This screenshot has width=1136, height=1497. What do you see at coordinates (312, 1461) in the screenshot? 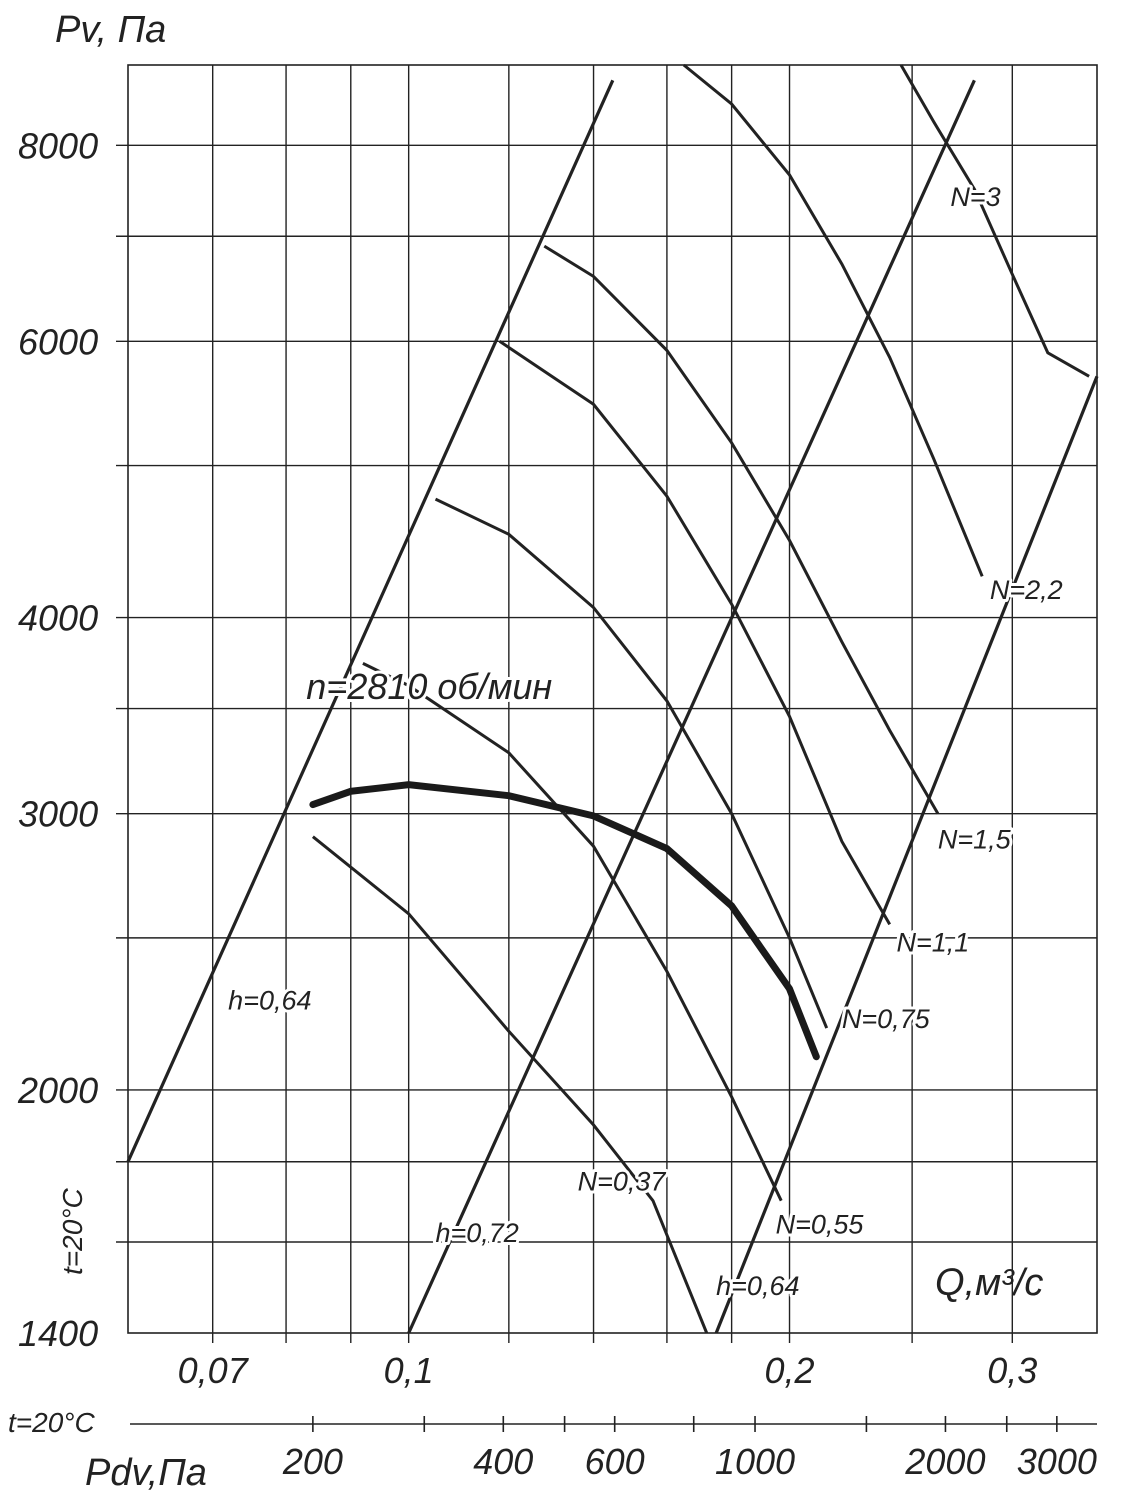
I see `pdv-tick-label: 200` at bounding box center [312, 1461].